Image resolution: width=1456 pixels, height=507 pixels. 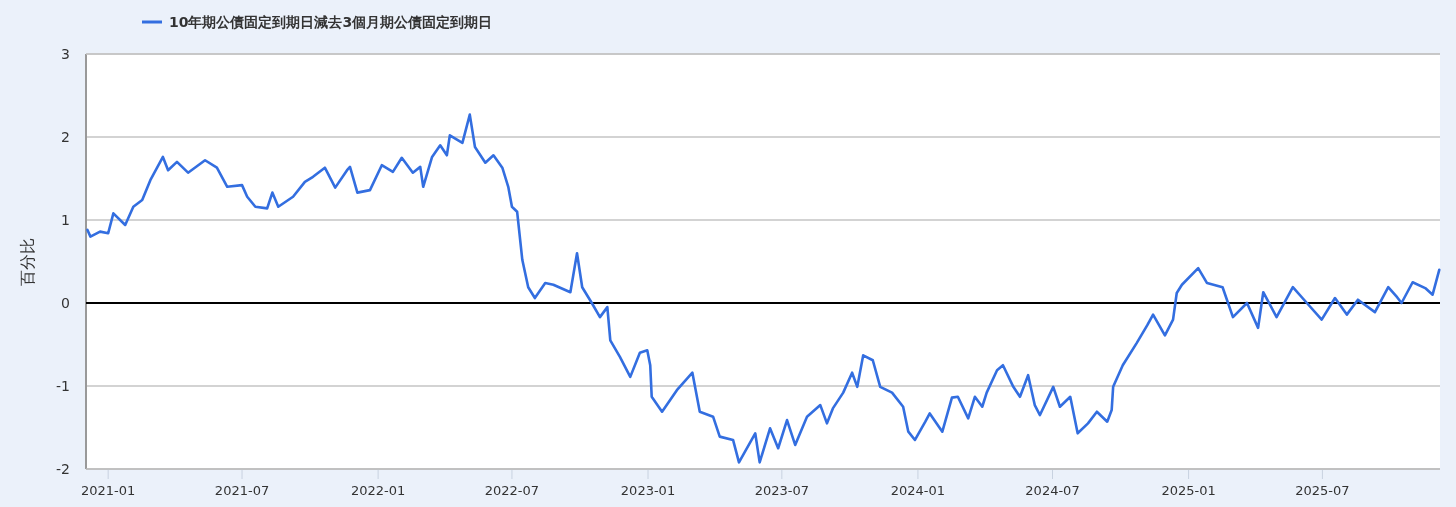 What do you see at coordinates (1188, 490) in the screenshot?
I see `x-tick-label: 2025-01` at bounding box center [1188, 490].